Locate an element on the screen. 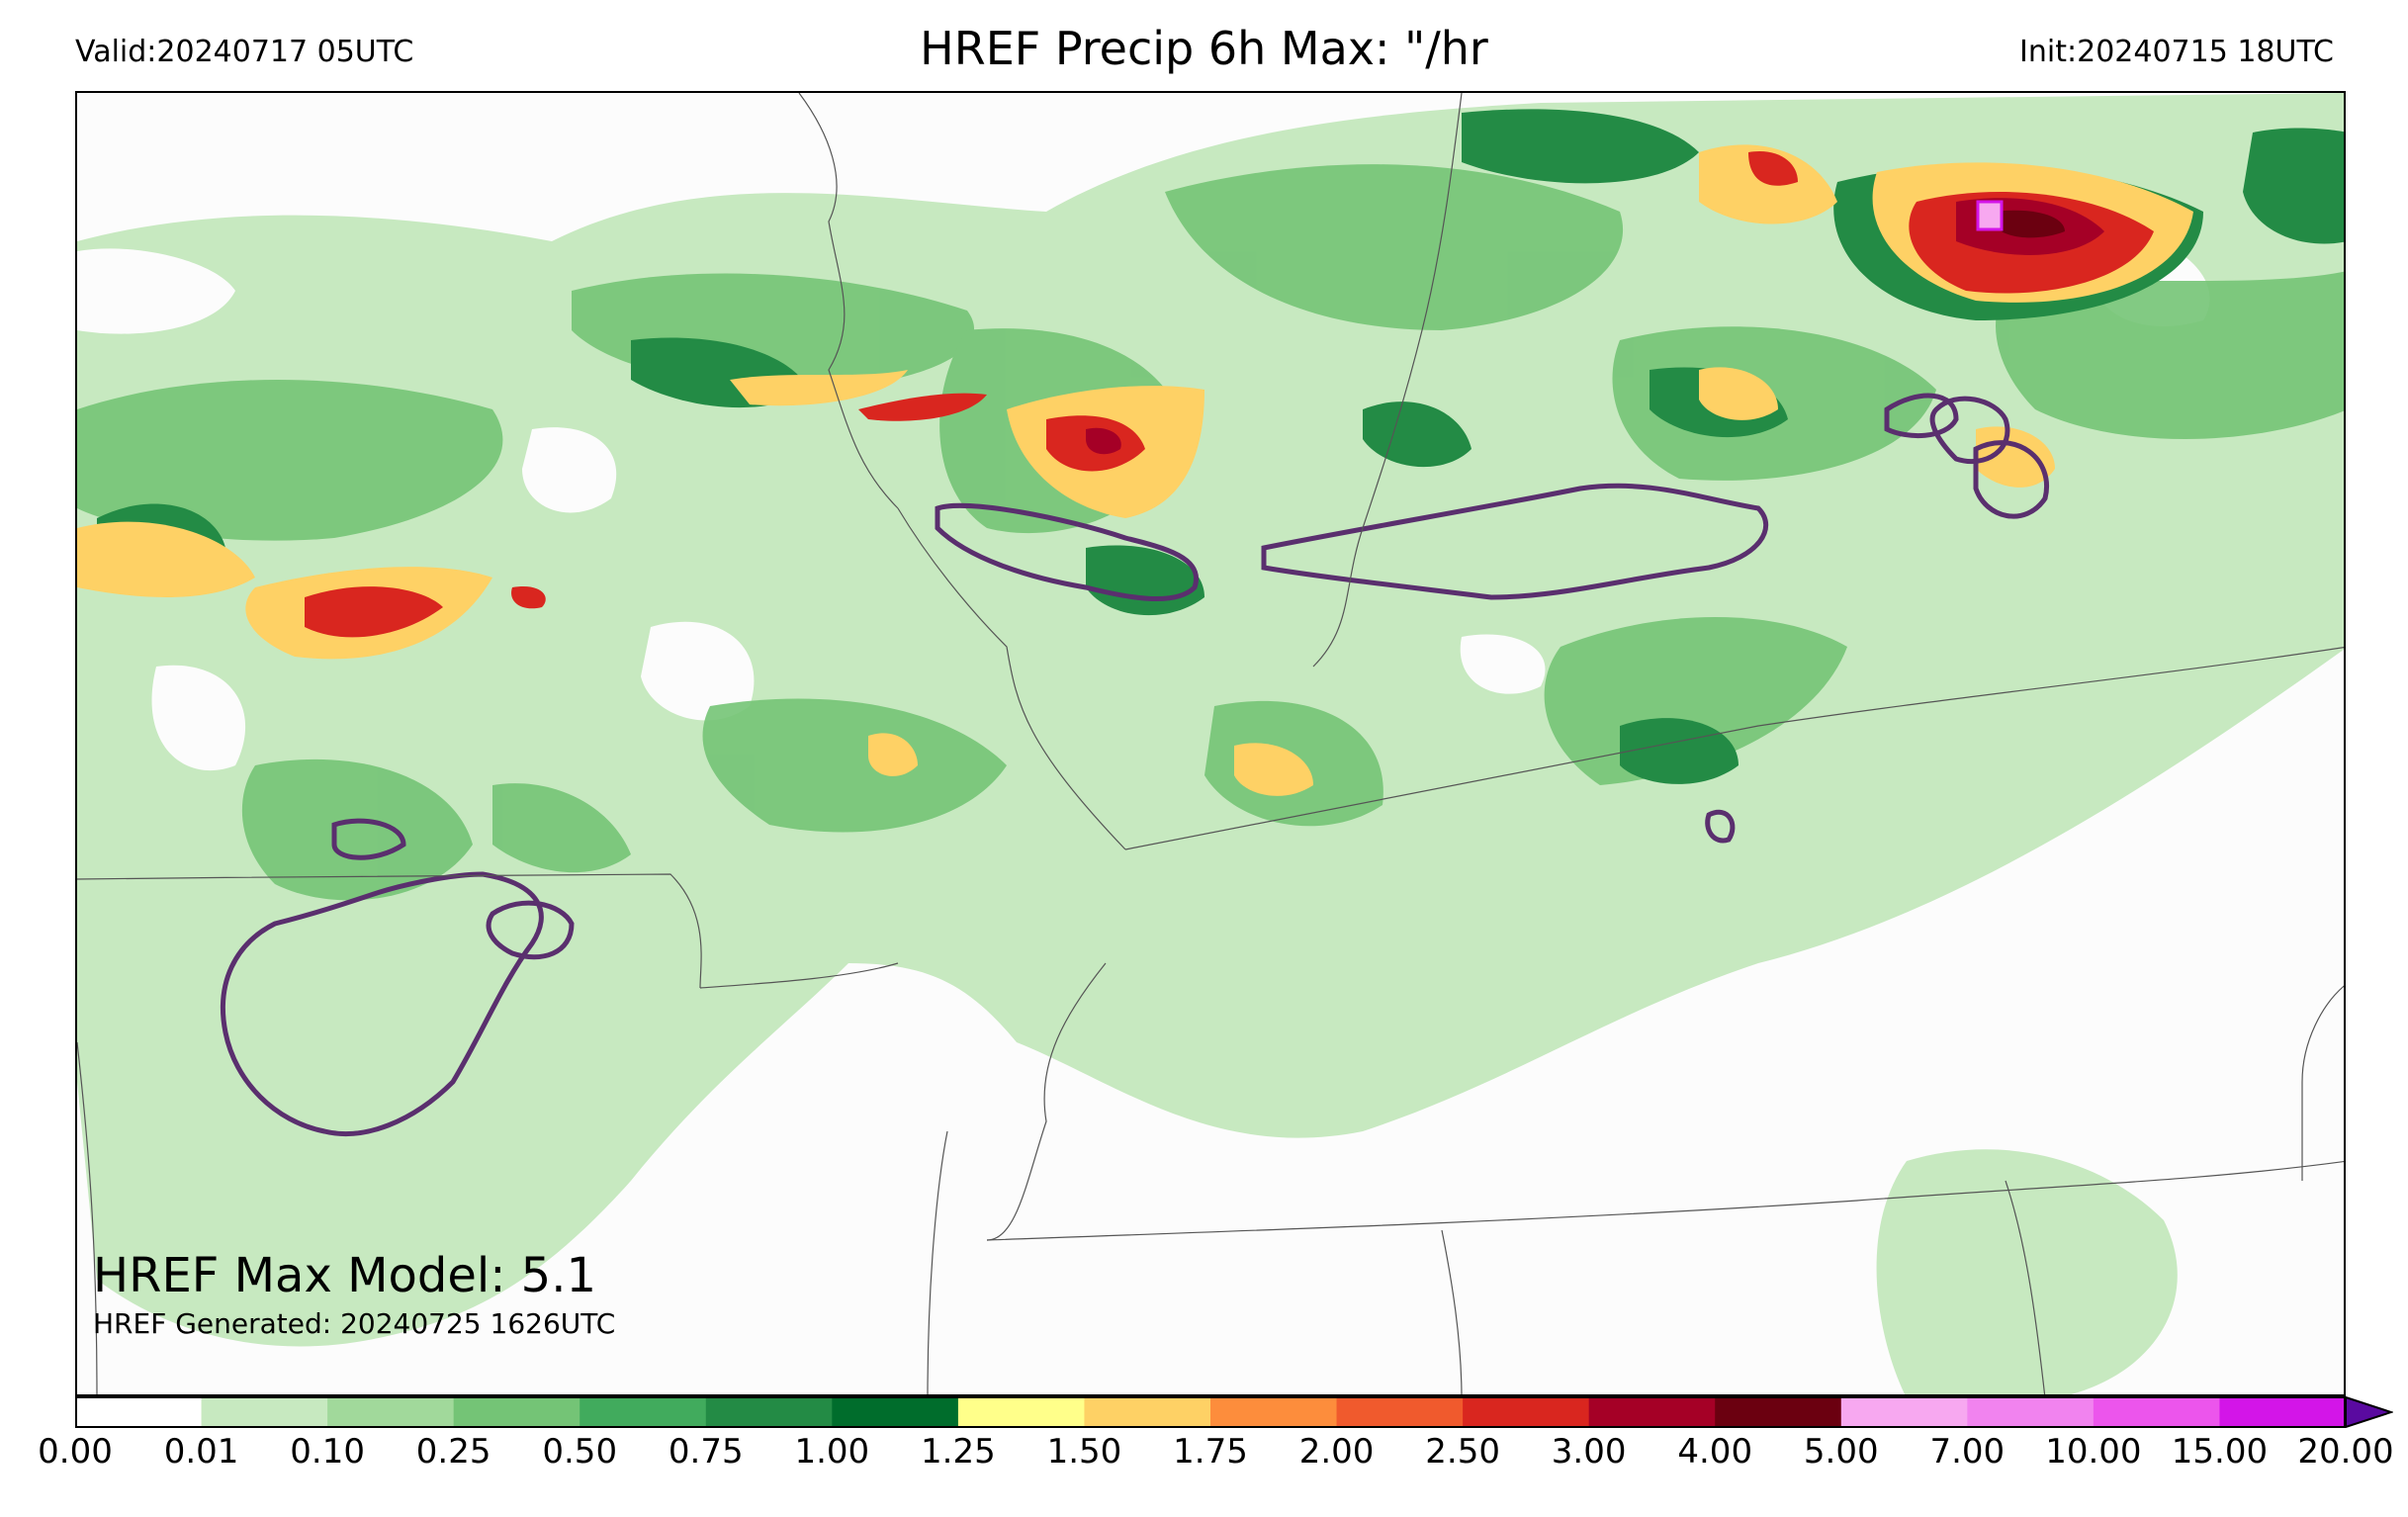 Image resolution: width=2408 pixels, height=1517 pixels. valid-time-label: Valid:20240717 05UTC is located at coordinates (244, 52).